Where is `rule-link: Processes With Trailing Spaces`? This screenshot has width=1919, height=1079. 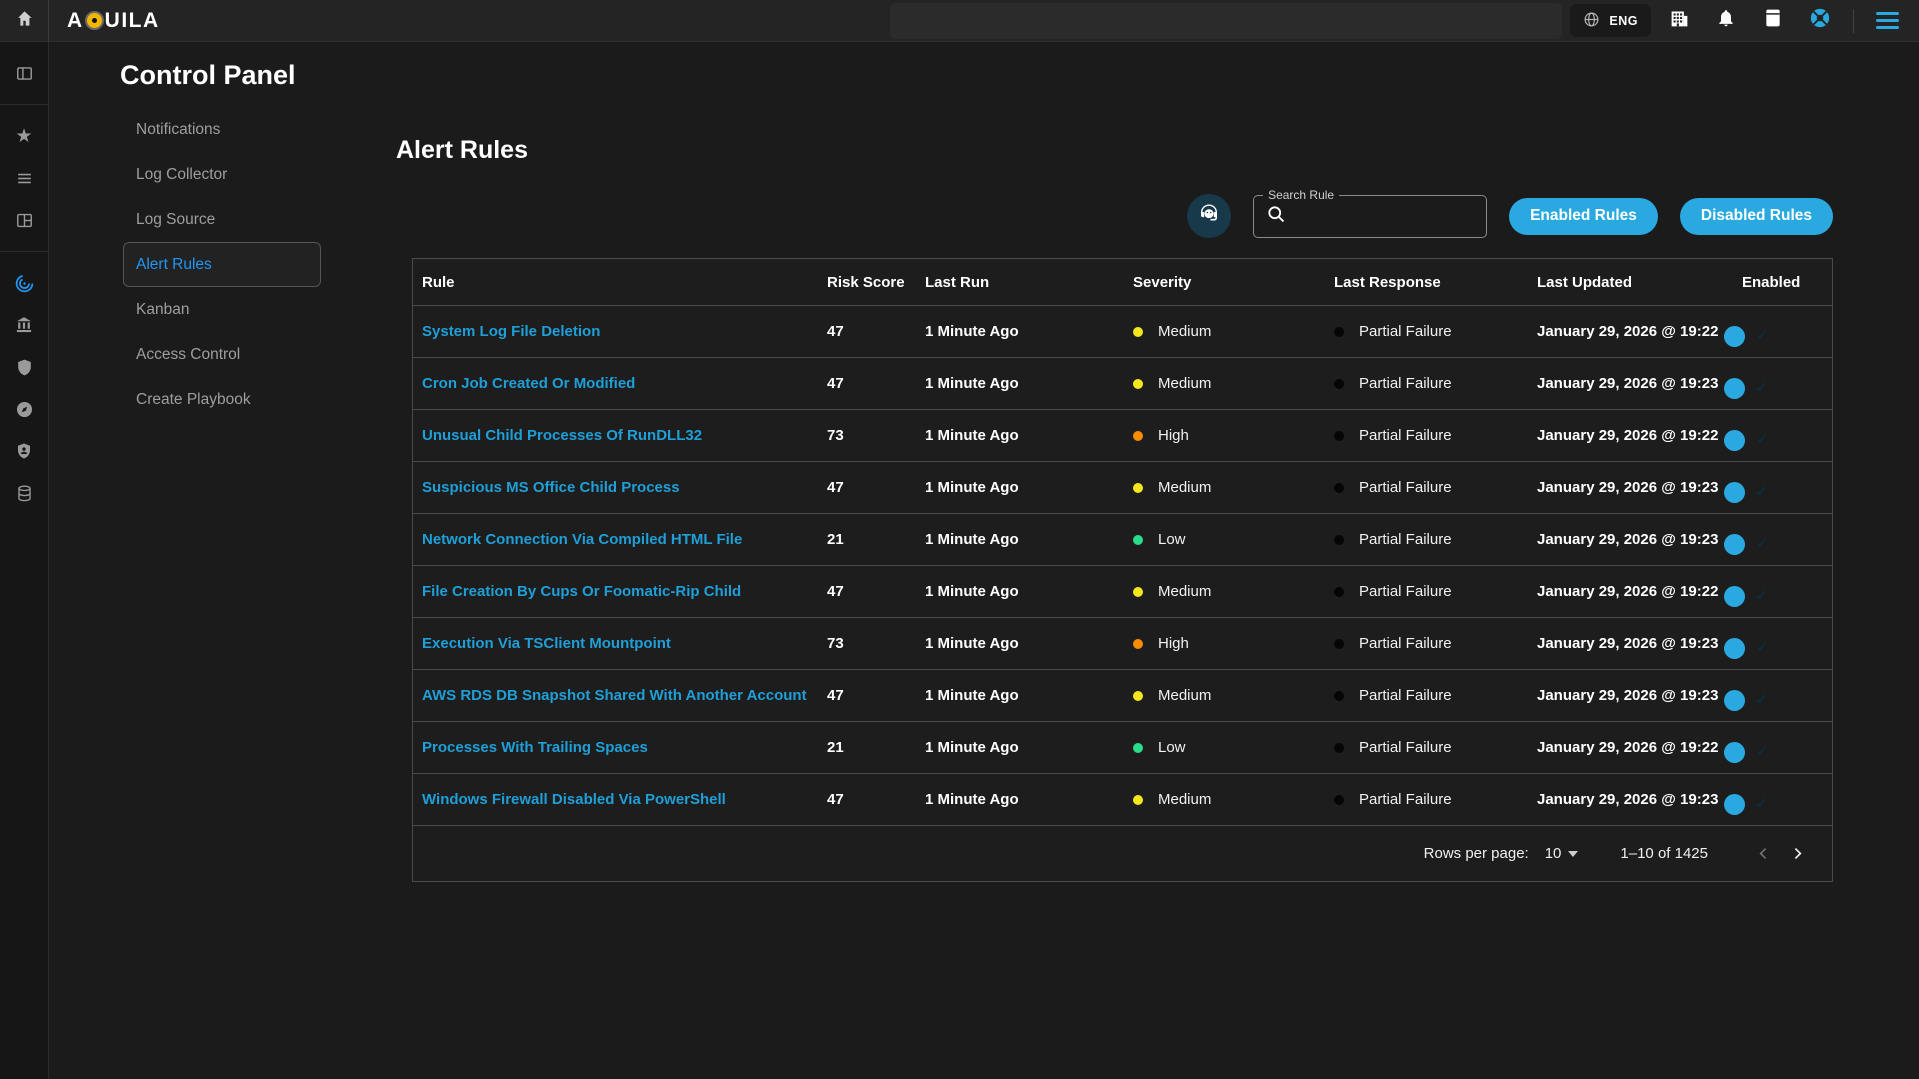
rule-link: Processes With Trailing Spaces is located at coordinates (535, 747).